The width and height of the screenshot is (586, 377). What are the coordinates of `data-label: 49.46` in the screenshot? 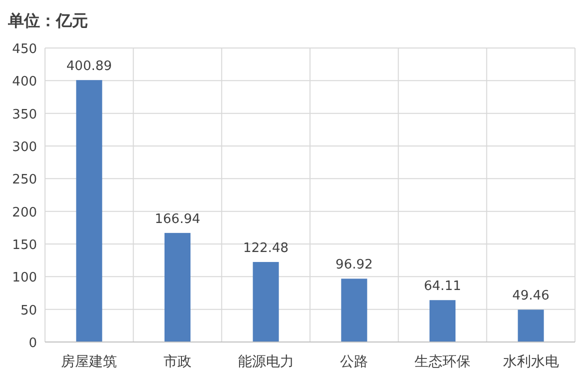 It's located at (531, 296).